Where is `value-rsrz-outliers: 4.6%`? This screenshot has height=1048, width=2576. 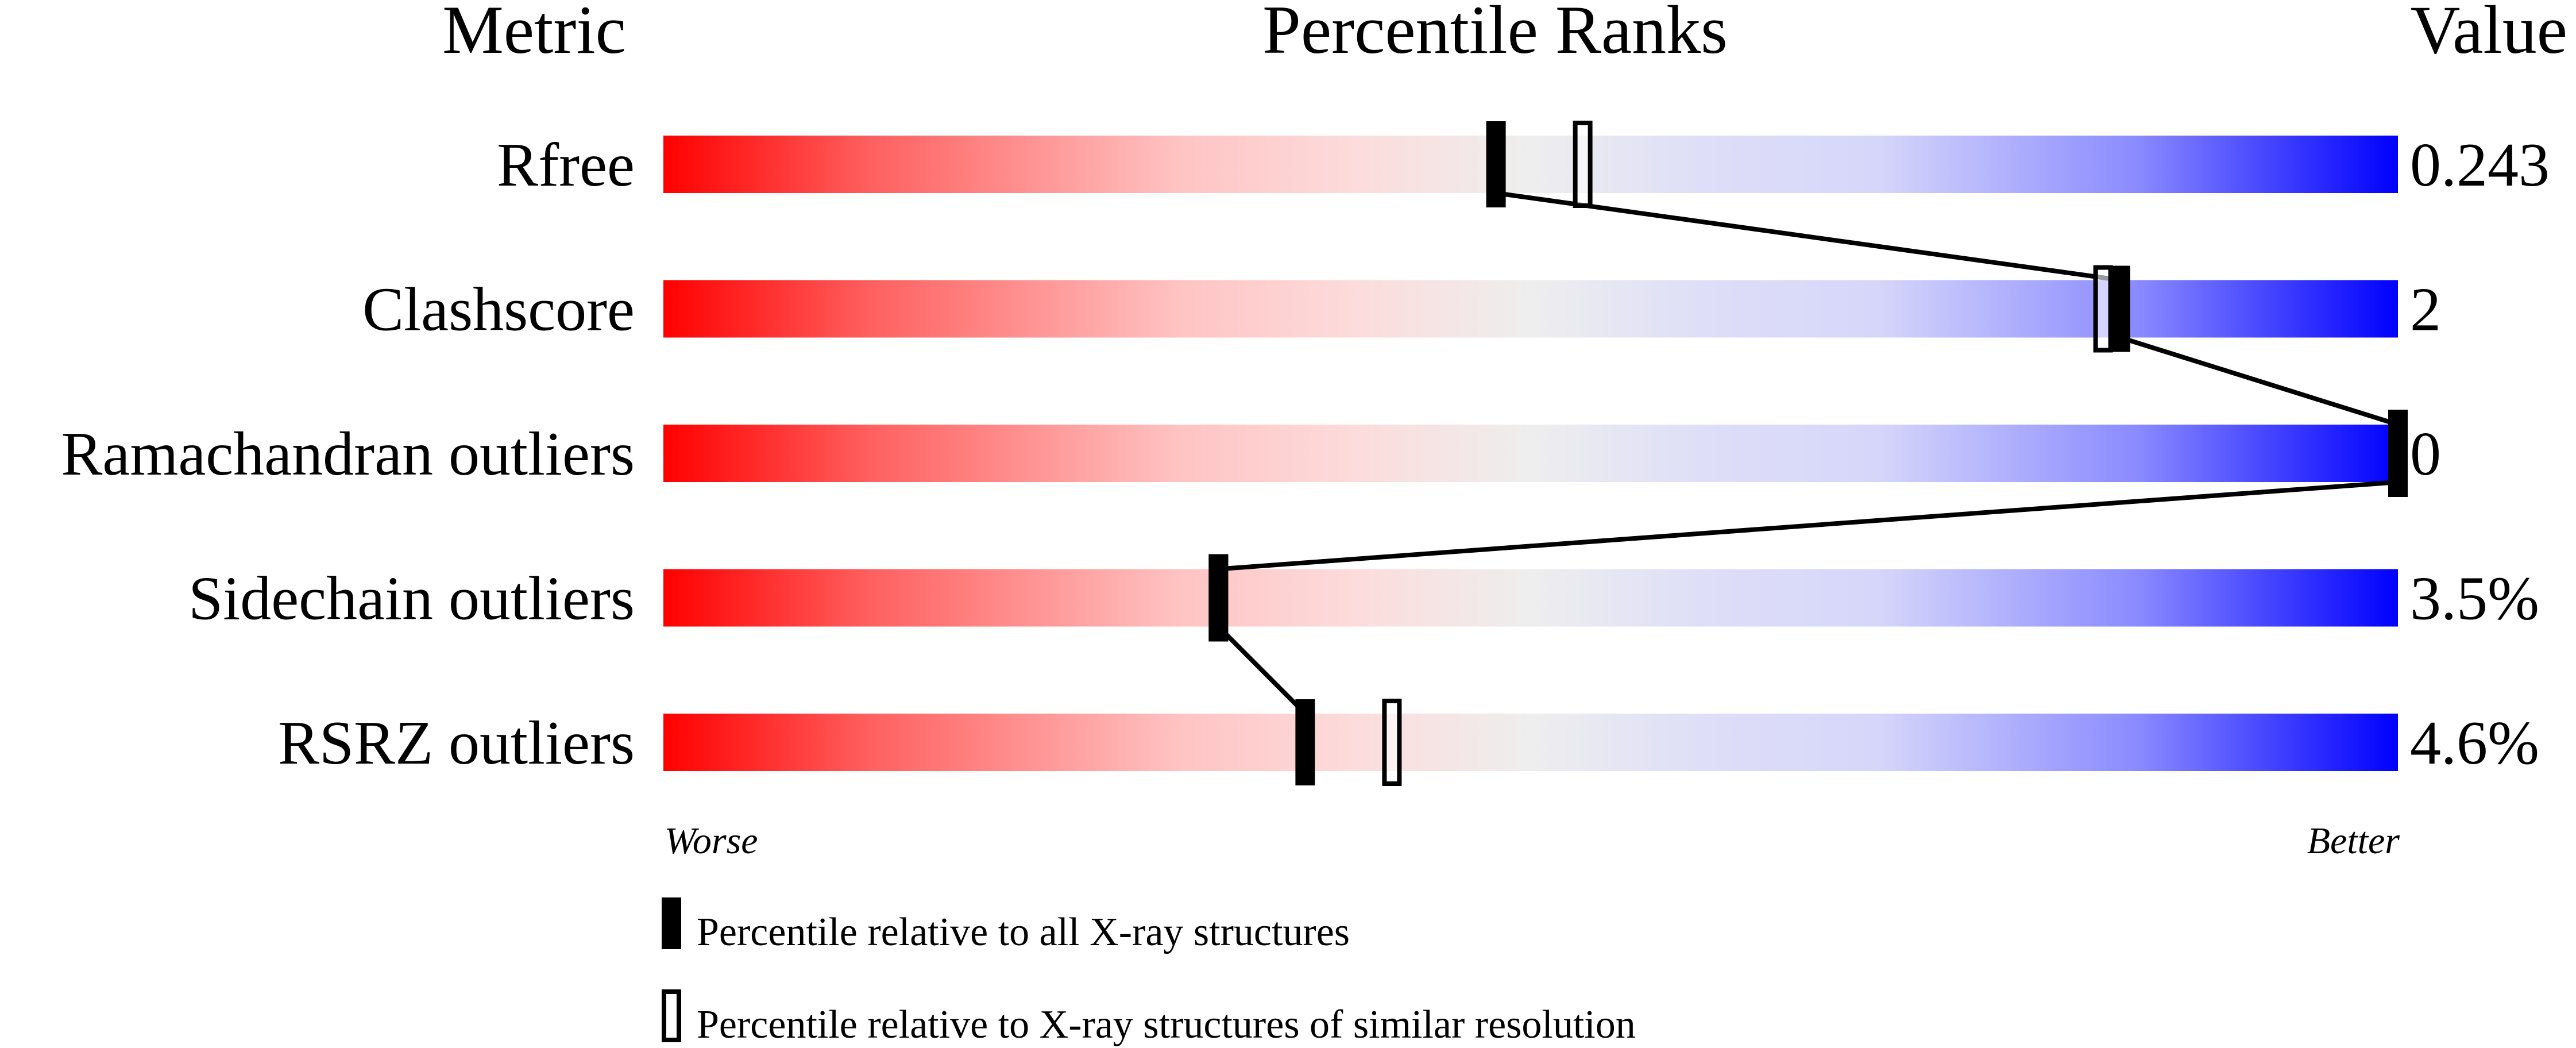
value-rsrz-outliers: 4.6% is located at coordinates (2474, 743).